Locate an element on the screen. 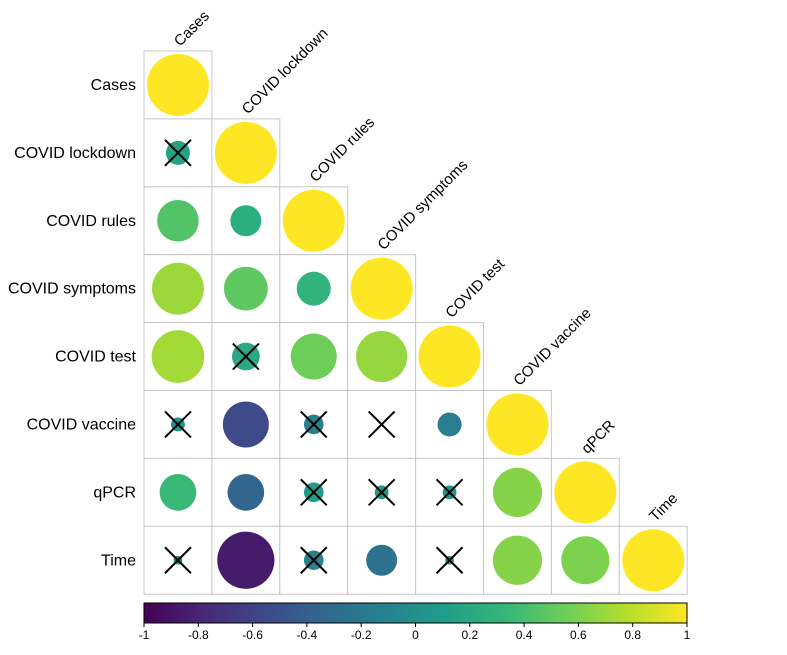 Image resolution: width=787 pixels, height=655 pixels. colorbar-tick-label: 0 is located at coordinates (415, 635).